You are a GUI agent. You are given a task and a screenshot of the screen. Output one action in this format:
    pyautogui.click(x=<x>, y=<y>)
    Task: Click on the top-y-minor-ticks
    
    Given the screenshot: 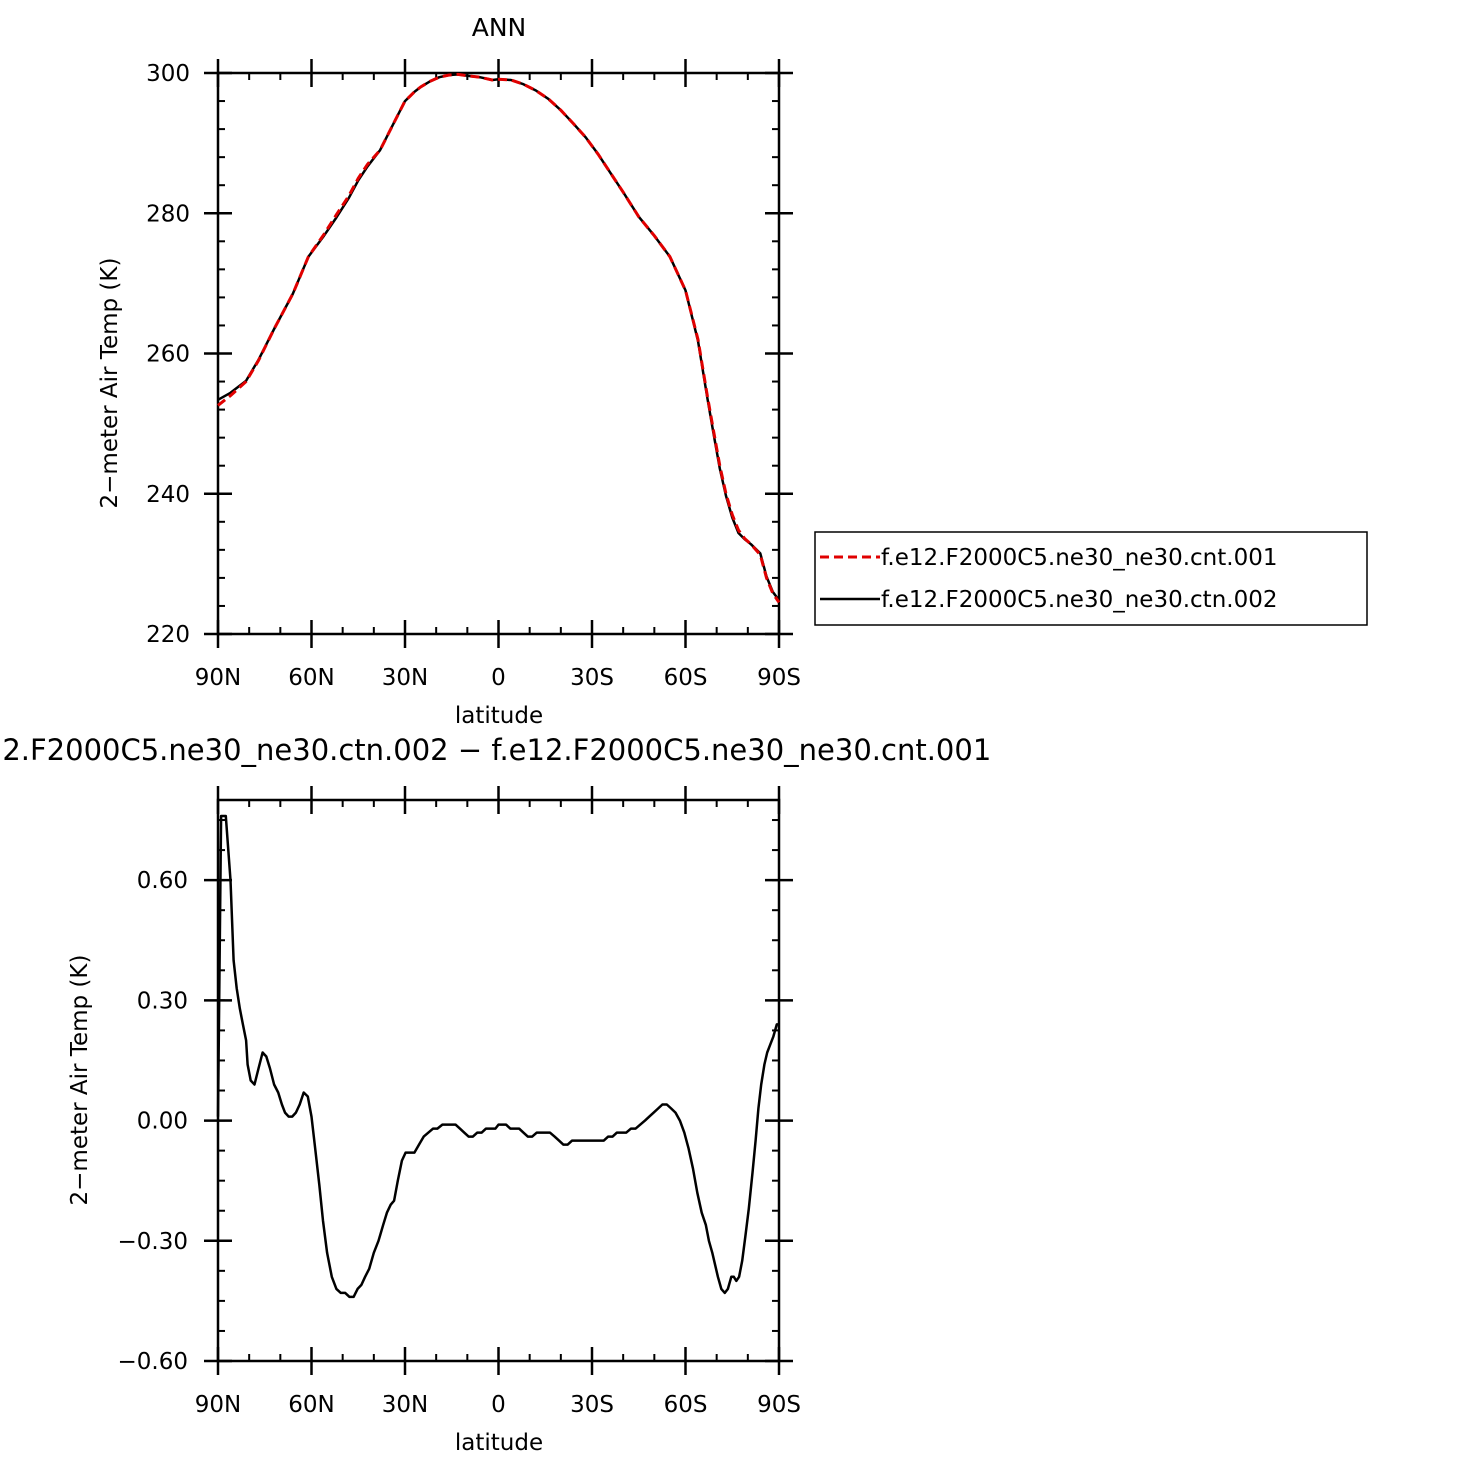 What is the action you would take?
    pyautogui.click(x=498, y=353)
    